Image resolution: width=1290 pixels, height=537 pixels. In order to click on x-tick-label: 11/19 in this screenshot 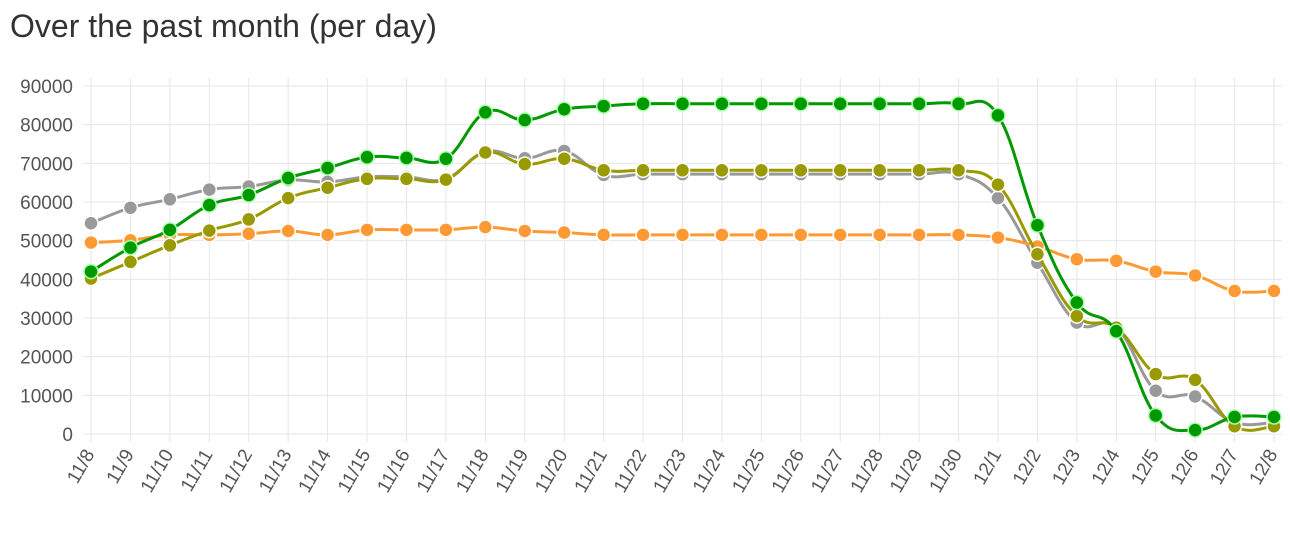, I will do `click(512, 471)`.